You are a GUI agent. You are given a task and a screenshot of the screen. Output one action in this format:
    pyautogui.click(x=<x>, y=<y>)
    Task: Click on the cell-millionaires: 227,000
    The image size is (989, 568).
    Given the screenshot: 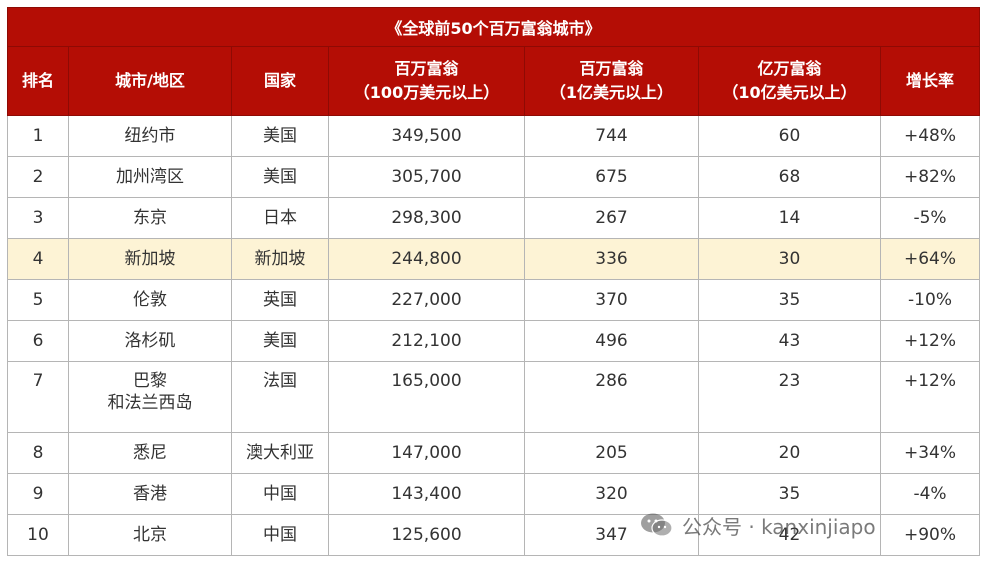 What is the action you would take?
    pyautogui.click(x=426, y=300)
    